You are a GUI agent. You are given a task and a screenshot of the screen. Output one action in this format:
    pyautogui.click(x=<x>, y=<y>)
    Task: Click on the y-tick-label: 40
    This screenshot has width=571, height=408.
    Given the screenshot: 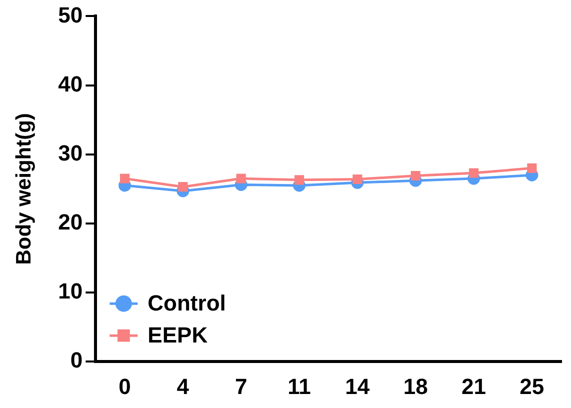 What is the action you would take?
    pyautogui.click(x=70, y=83)
    